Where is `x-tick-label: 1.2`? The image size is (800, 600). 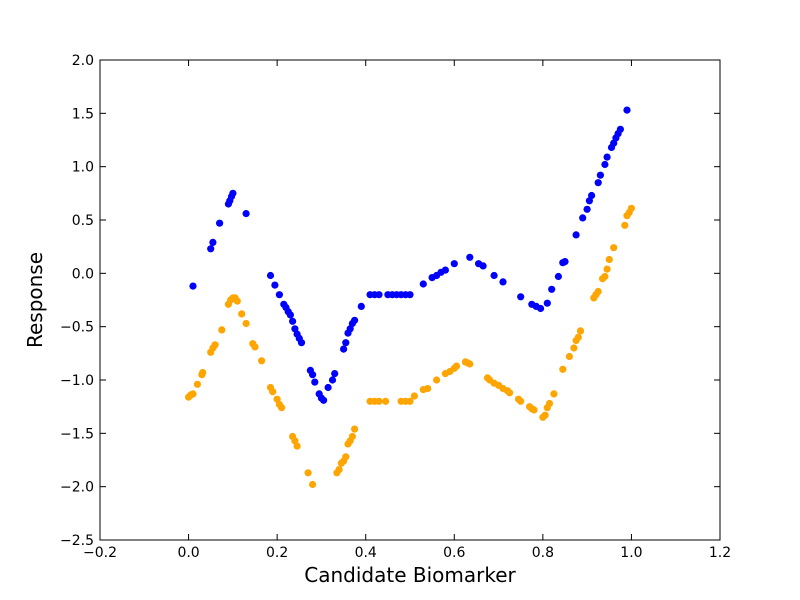 x-tick-label: 1.2 is located at coordinates (720, 553).